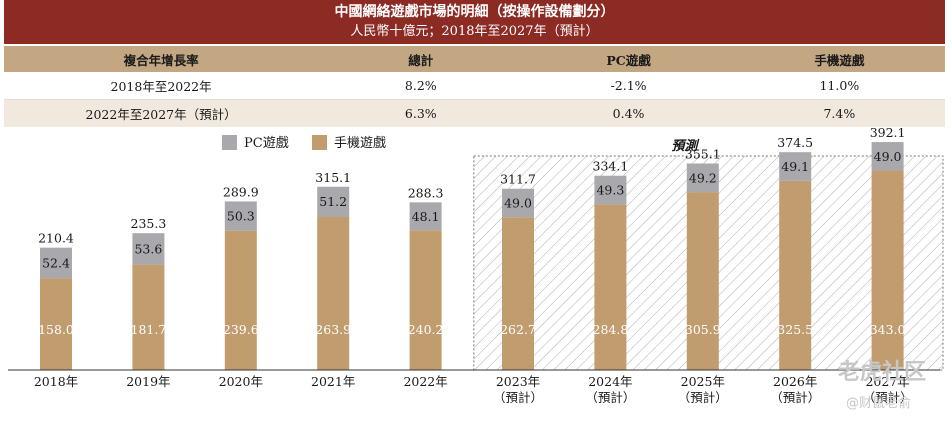  Describe the element at coordinates (56, 329) in the screenshot. I see `value-label-mobile: 158.0` at that location.